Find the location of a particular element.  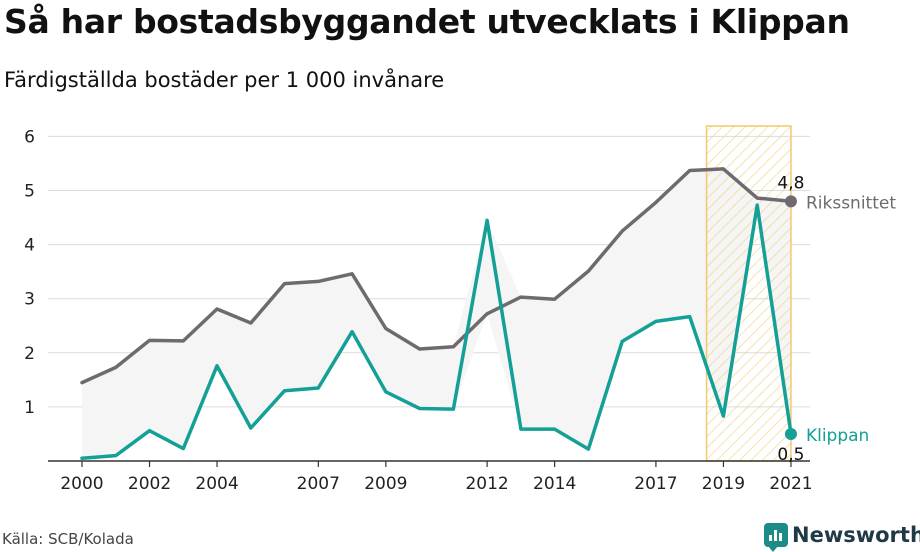

x-tick-label-2009: 2009 is located at coordinates (385, 484).